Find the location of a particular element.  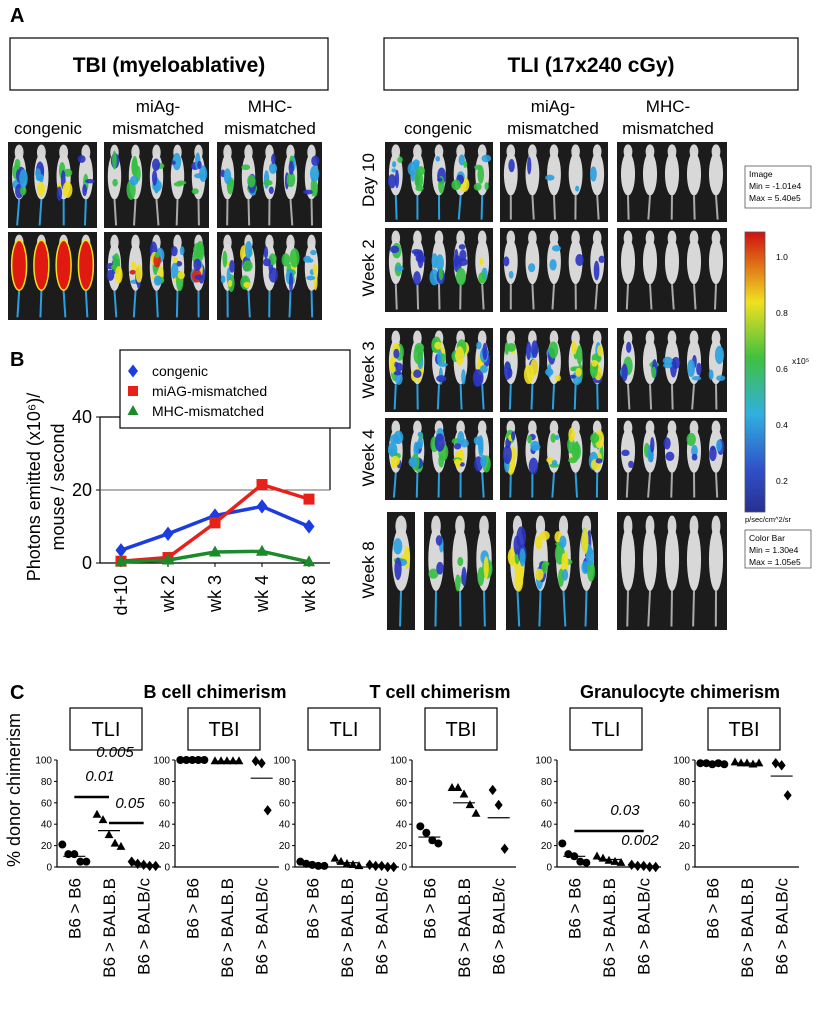

legend-label: miAG-mismatched is located at coordinates (209, 391).